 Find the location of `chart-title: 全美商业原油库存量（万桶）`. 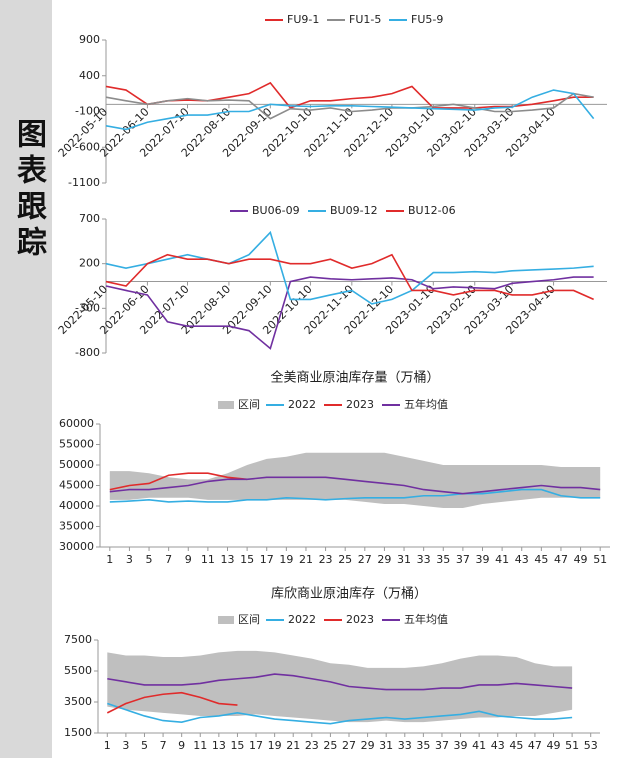

chart-title: 全美商业原油库存量（万桶） is located at coordinates (354, 378).